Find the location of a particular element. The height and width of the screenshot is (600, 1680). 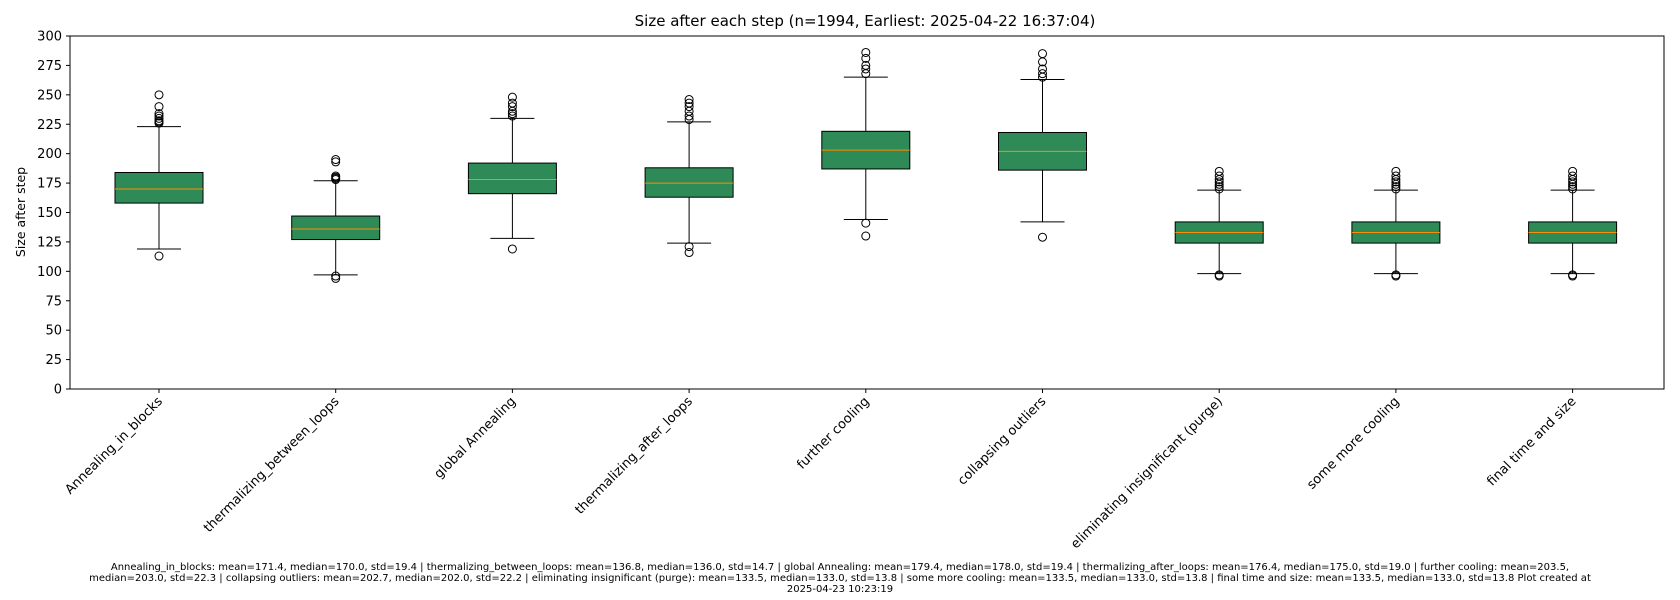

x-tick-label: Annealing_in_blocks is located at coordinates (114, 446).